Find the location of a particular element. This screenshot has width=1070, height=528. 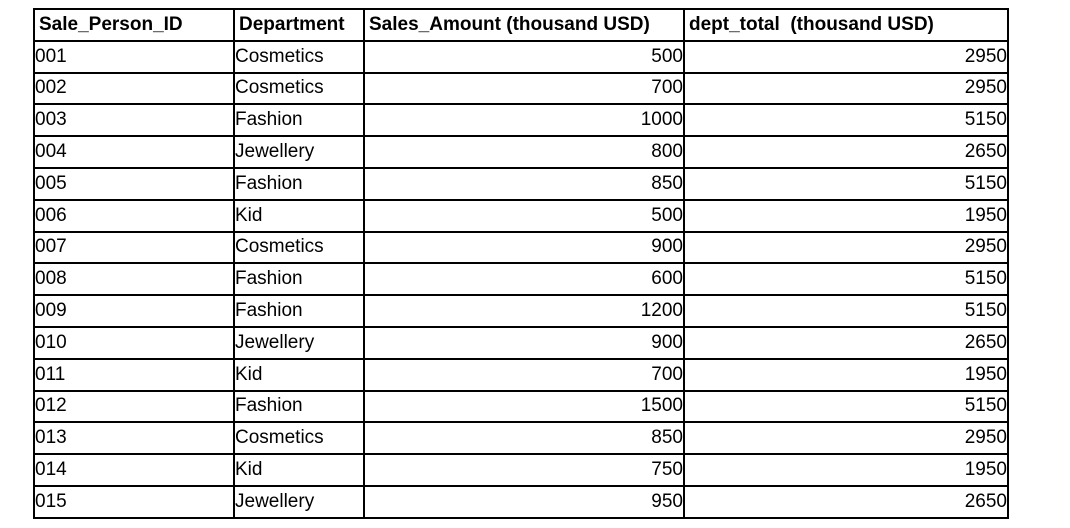

table-row: 012 Fashion 1500 5150 is located at coordinates (521, 406).